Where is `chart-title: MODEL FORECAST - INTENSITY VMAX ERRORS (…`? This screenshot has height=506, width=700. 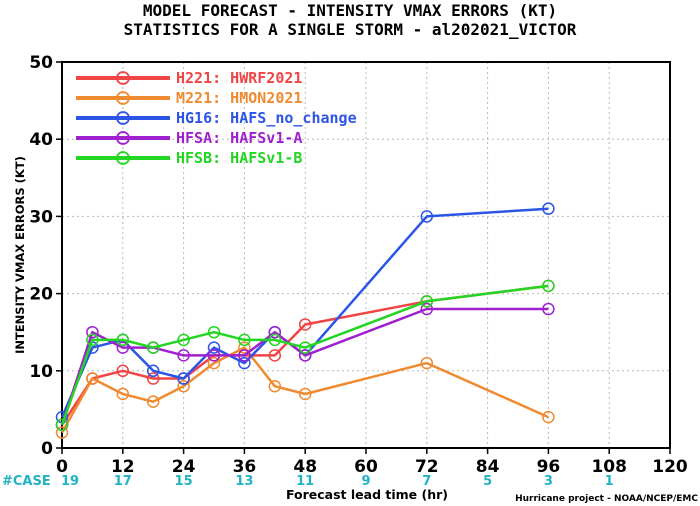 chart-title: MODEL FORECAST - INTENSITY VMAX ERRORS (… is located at coordinates (350, 10).